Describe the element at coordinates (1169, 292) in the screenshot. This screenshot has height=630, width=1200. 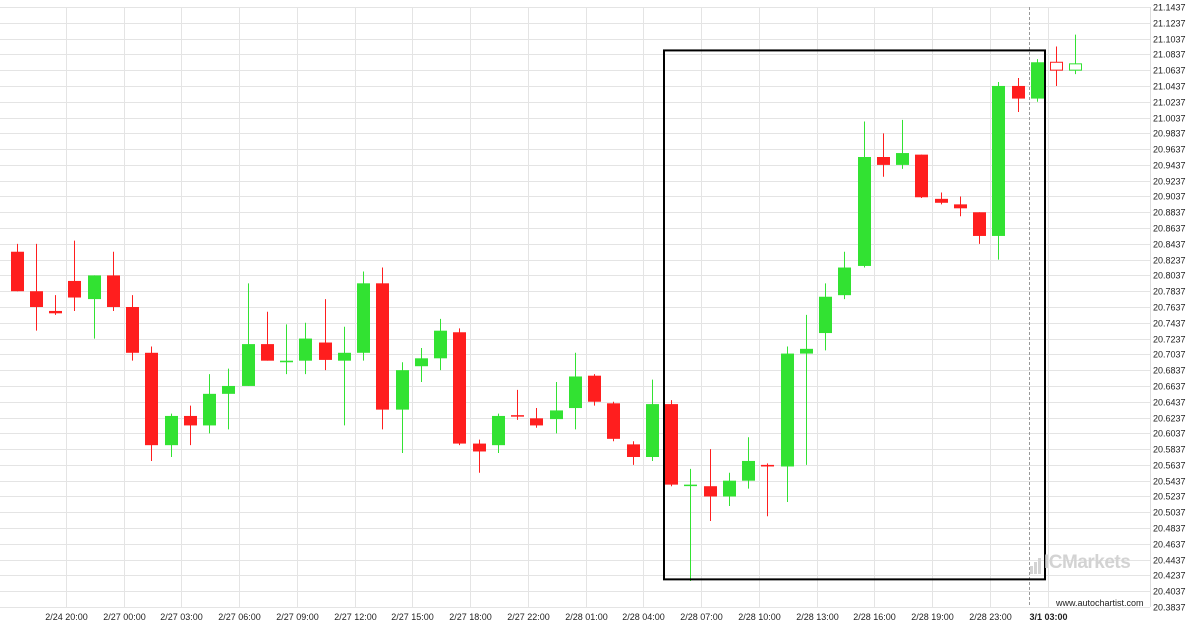
I see `y-tick-label: 20.7837` at that location.